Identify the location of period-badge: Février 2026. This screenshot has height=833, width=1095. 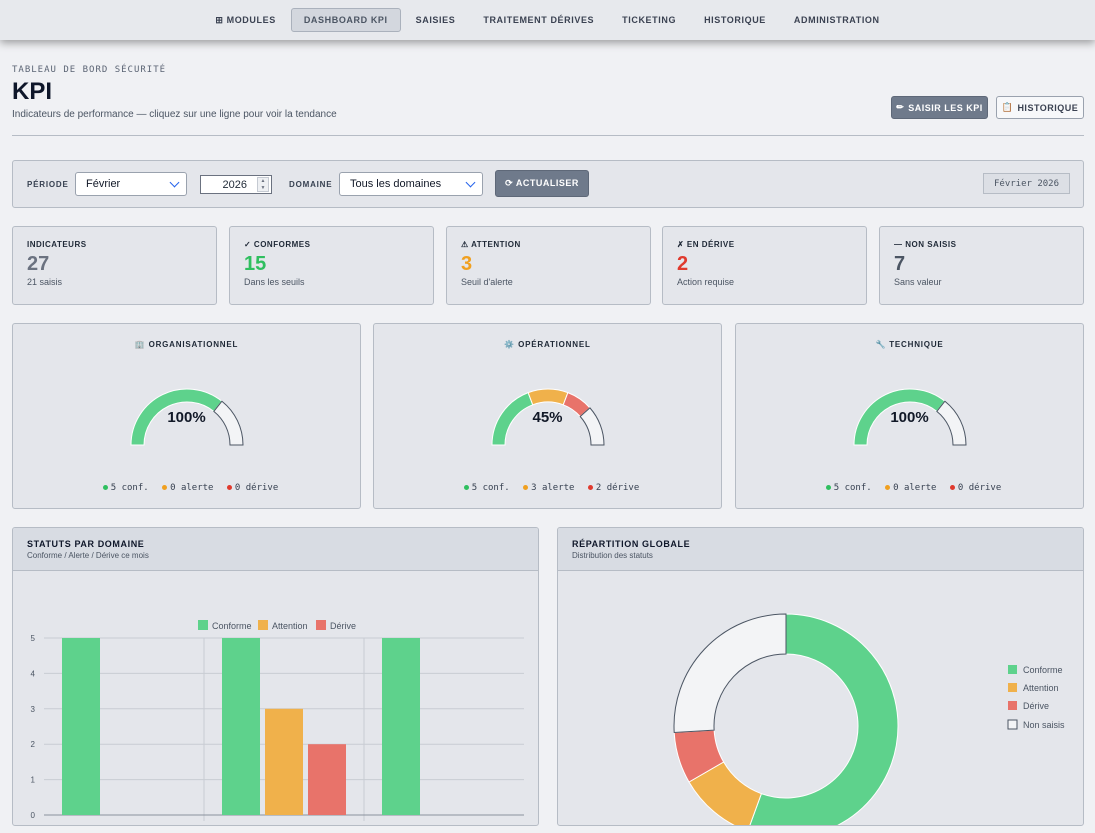
(1026, 183).